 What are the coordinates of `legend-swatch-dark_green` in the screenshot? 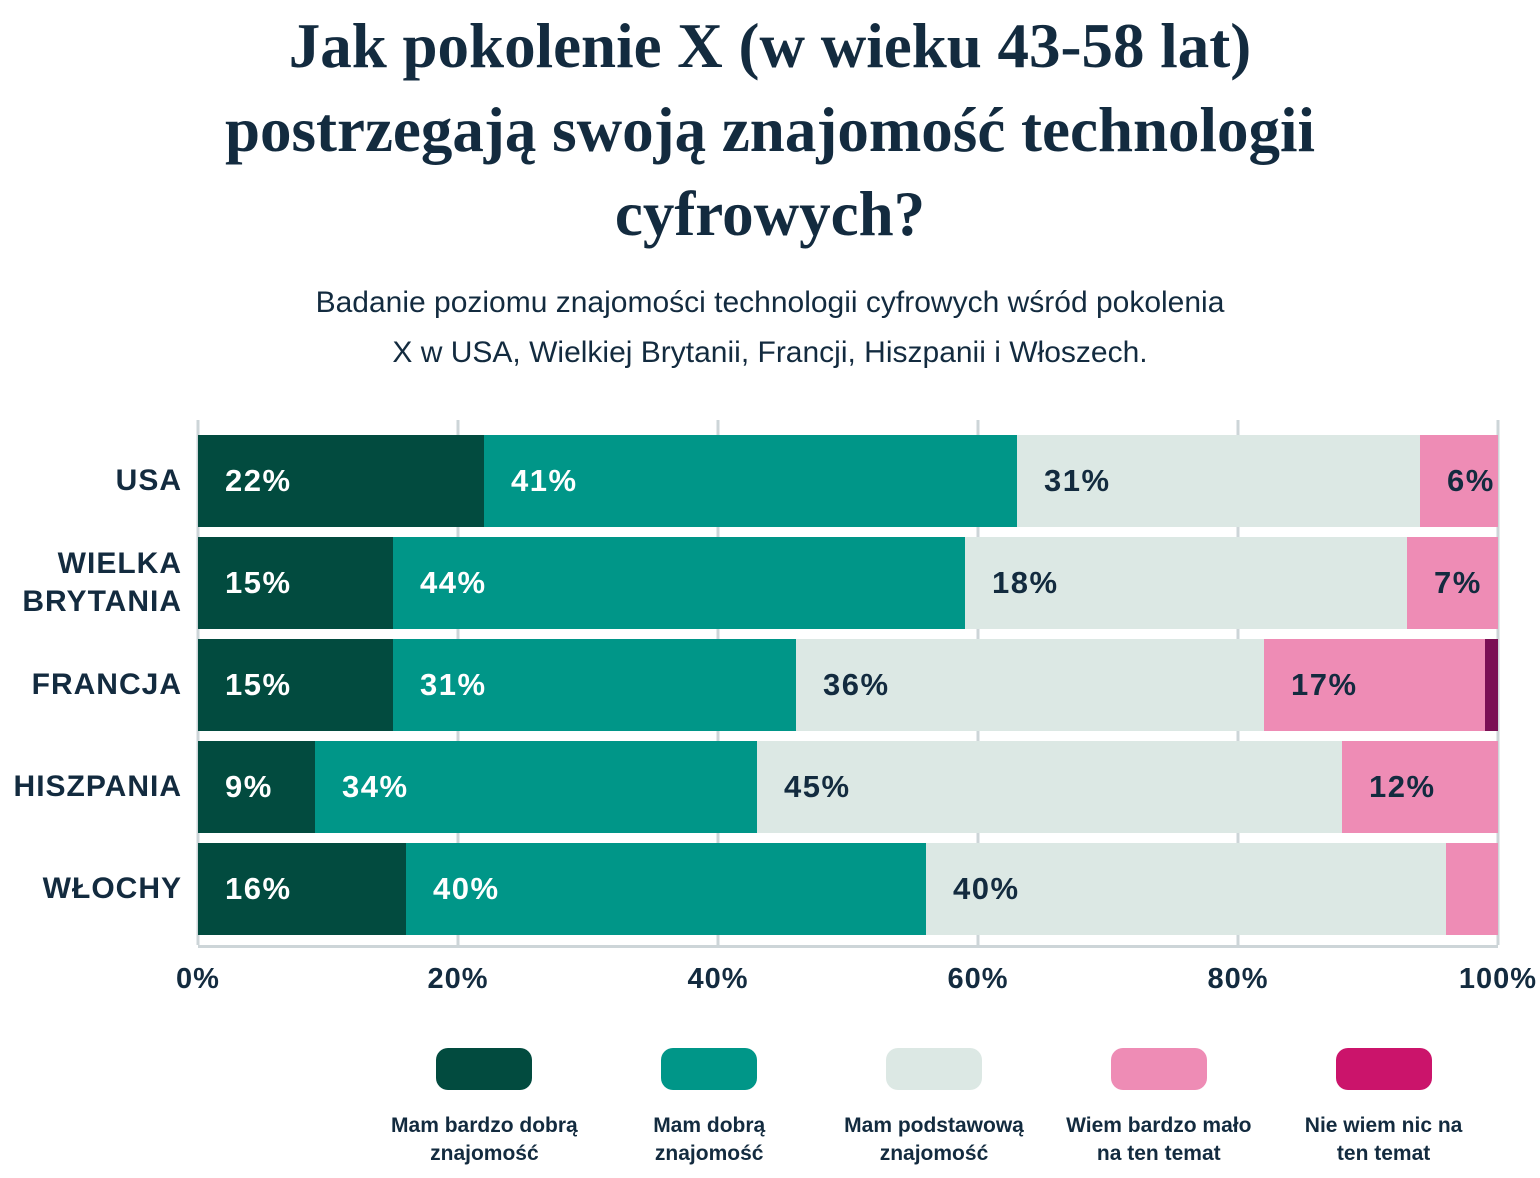 It's located at (484, 1069).